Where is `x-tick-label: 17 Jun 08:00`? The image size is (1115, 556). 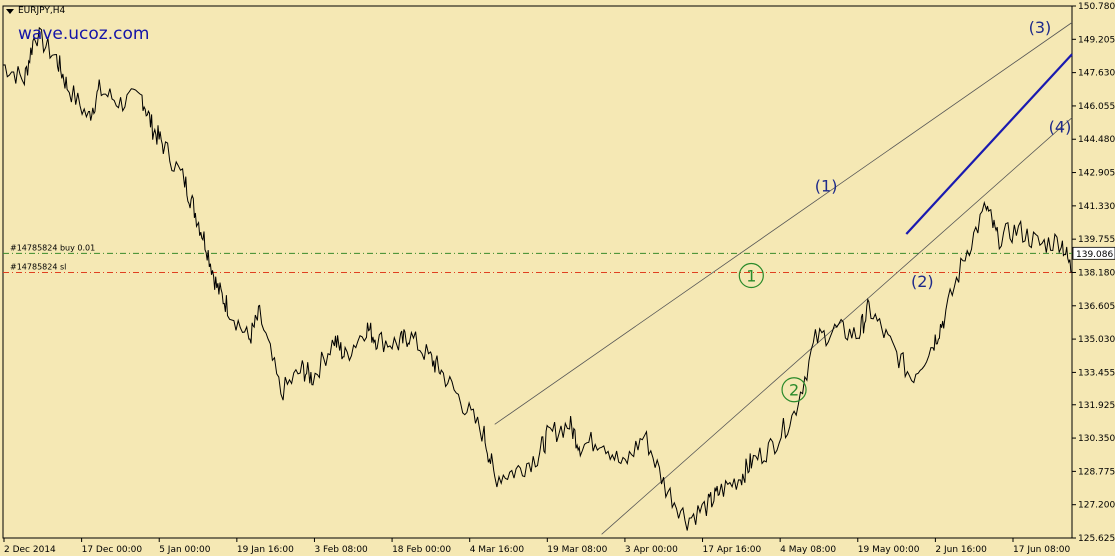
x-tick-label: 17 Jun 08:00 is located at coordinates (1041, 550).